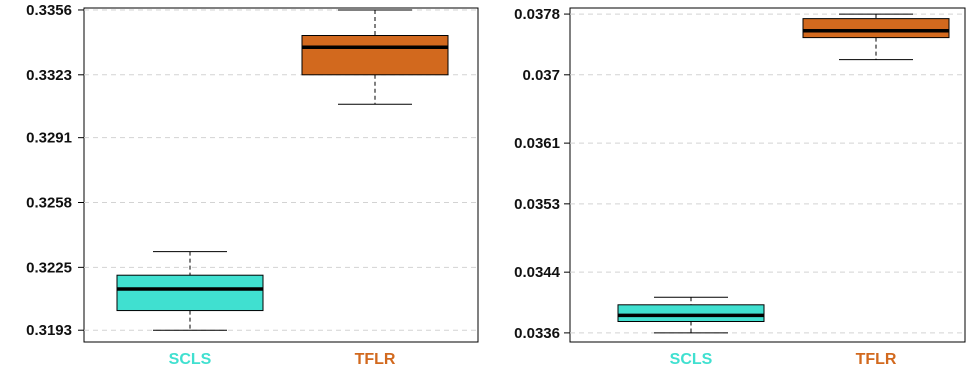 The width and height of the screenshot is (972, 372). I want to click on y-tick-label: 0.3356, so click(49, 10).